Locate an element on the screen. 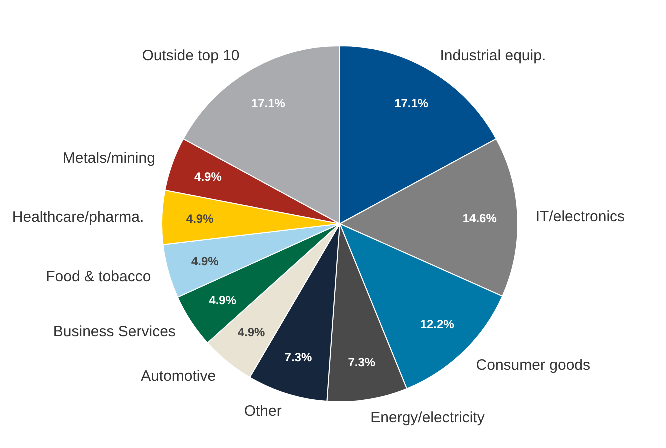 The width and height of the screenshot is (666, 448). slice-label: Consumer goods is located at coordinates (533, 365).